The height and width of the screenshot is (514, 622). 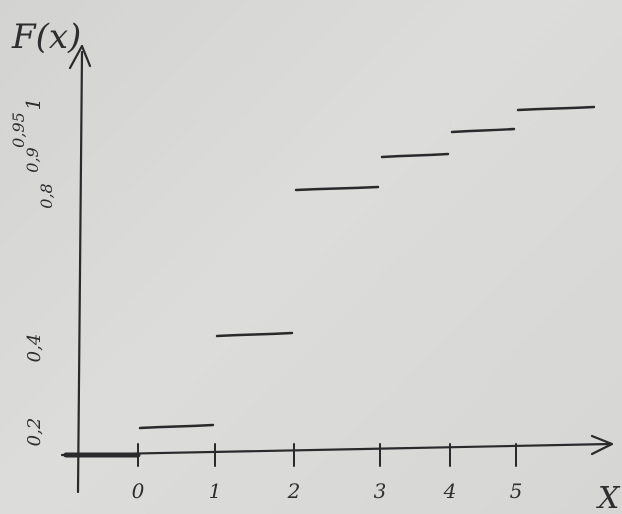 What do you see at coordinates (138, 491) in the screenshot?
I see `x-tick-label-0: 0` at bounding box center [138, 491].